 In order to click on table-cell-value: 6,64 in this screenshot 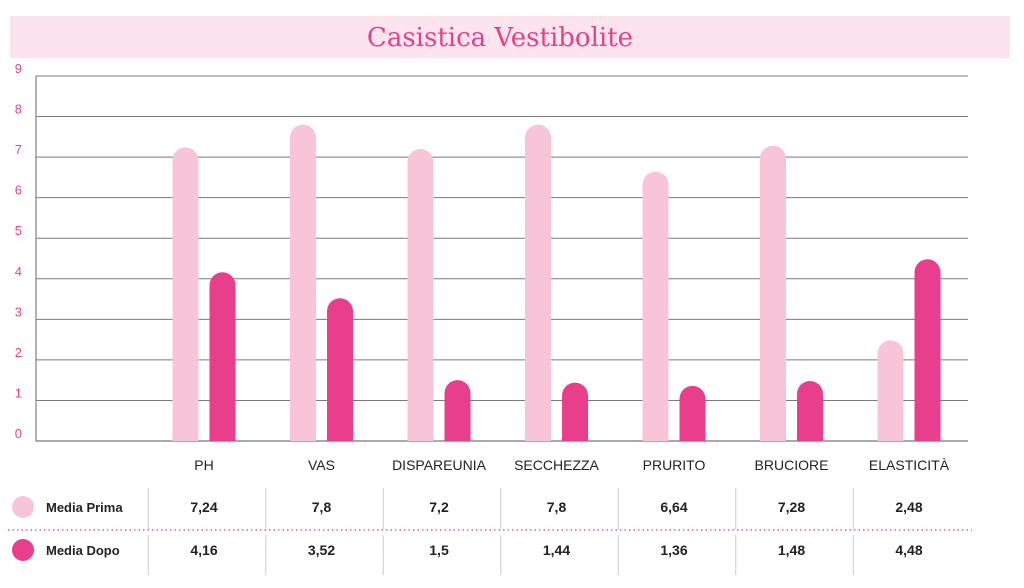, I will do `click(673, 507)`.